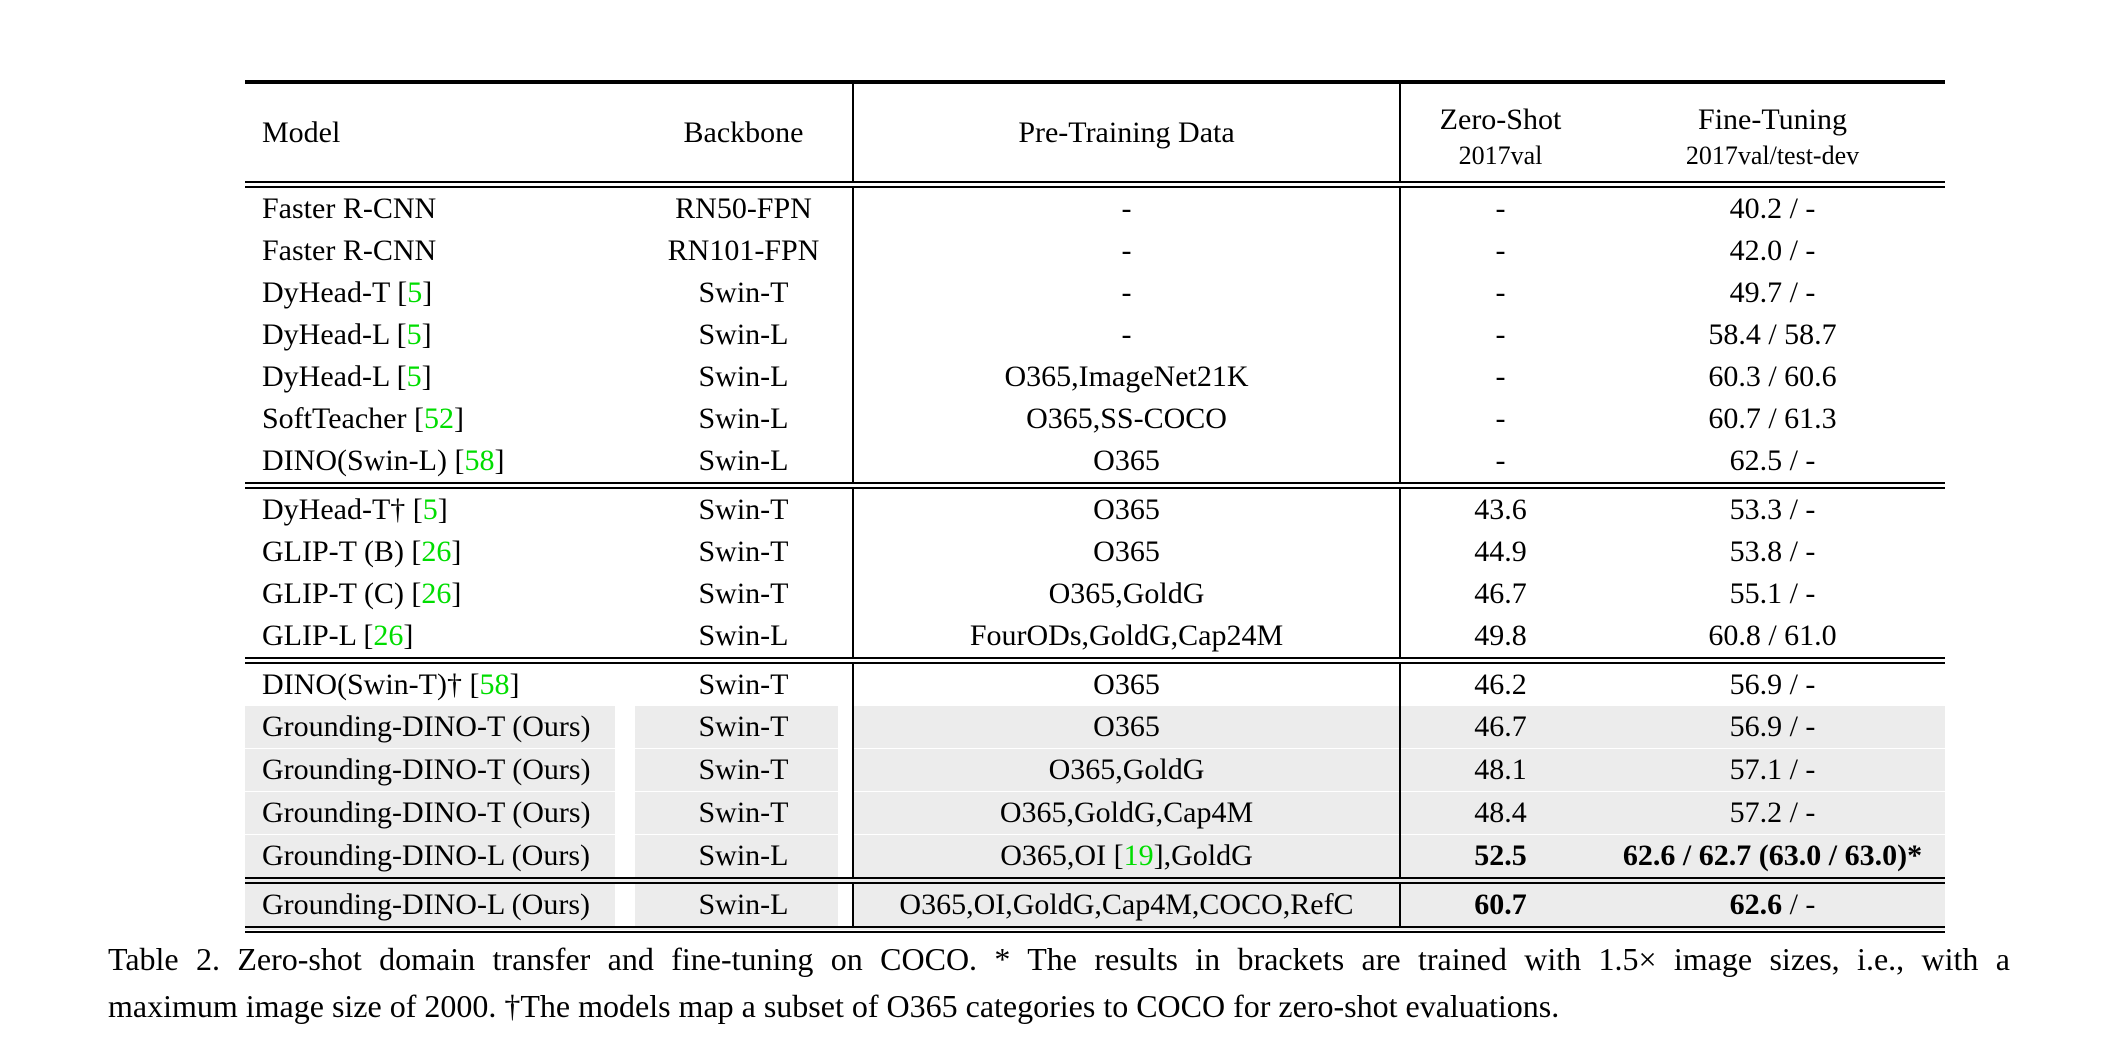 The height and width of the screenshot is (1049, 2116). What do you see at coordinates (1756, 904) in the screenshot?
I see `cell-text: 62.6` at bounding box center [1756, 904].